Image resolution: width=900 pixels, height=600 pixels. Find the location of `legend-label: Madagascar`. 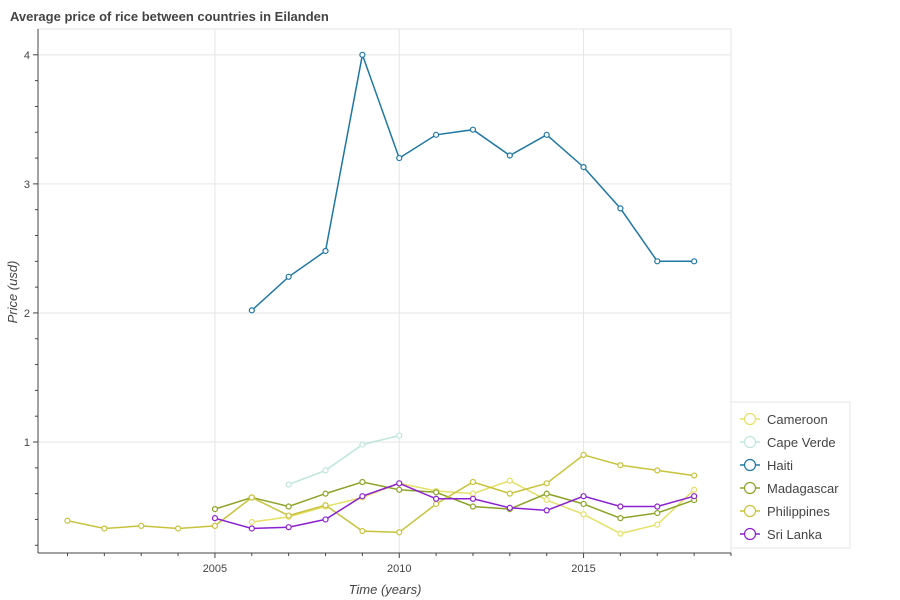

legend-label: Madagascar is located at coordinates (803, 488).